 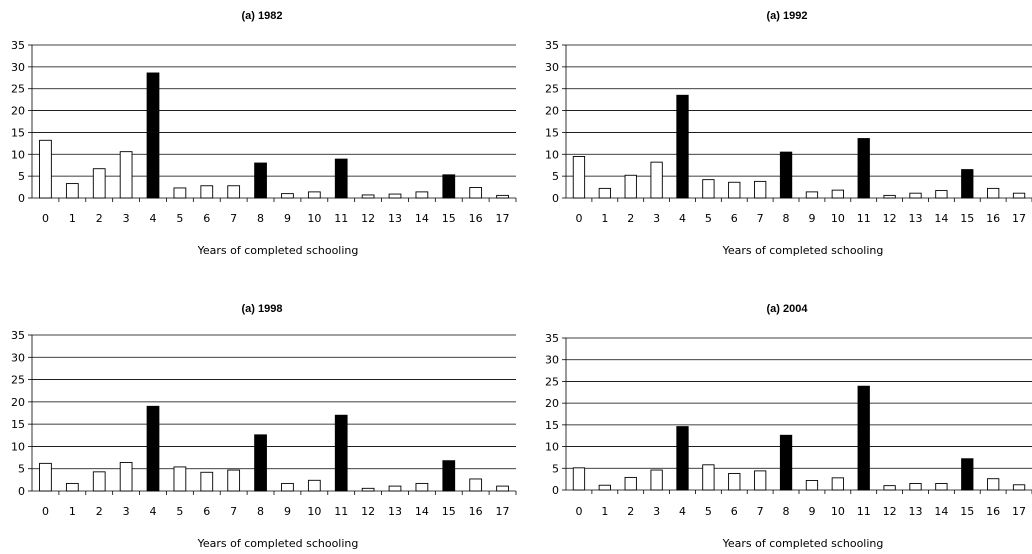 I want to click on y-tick-label: 20, so click(x=18, y=111).